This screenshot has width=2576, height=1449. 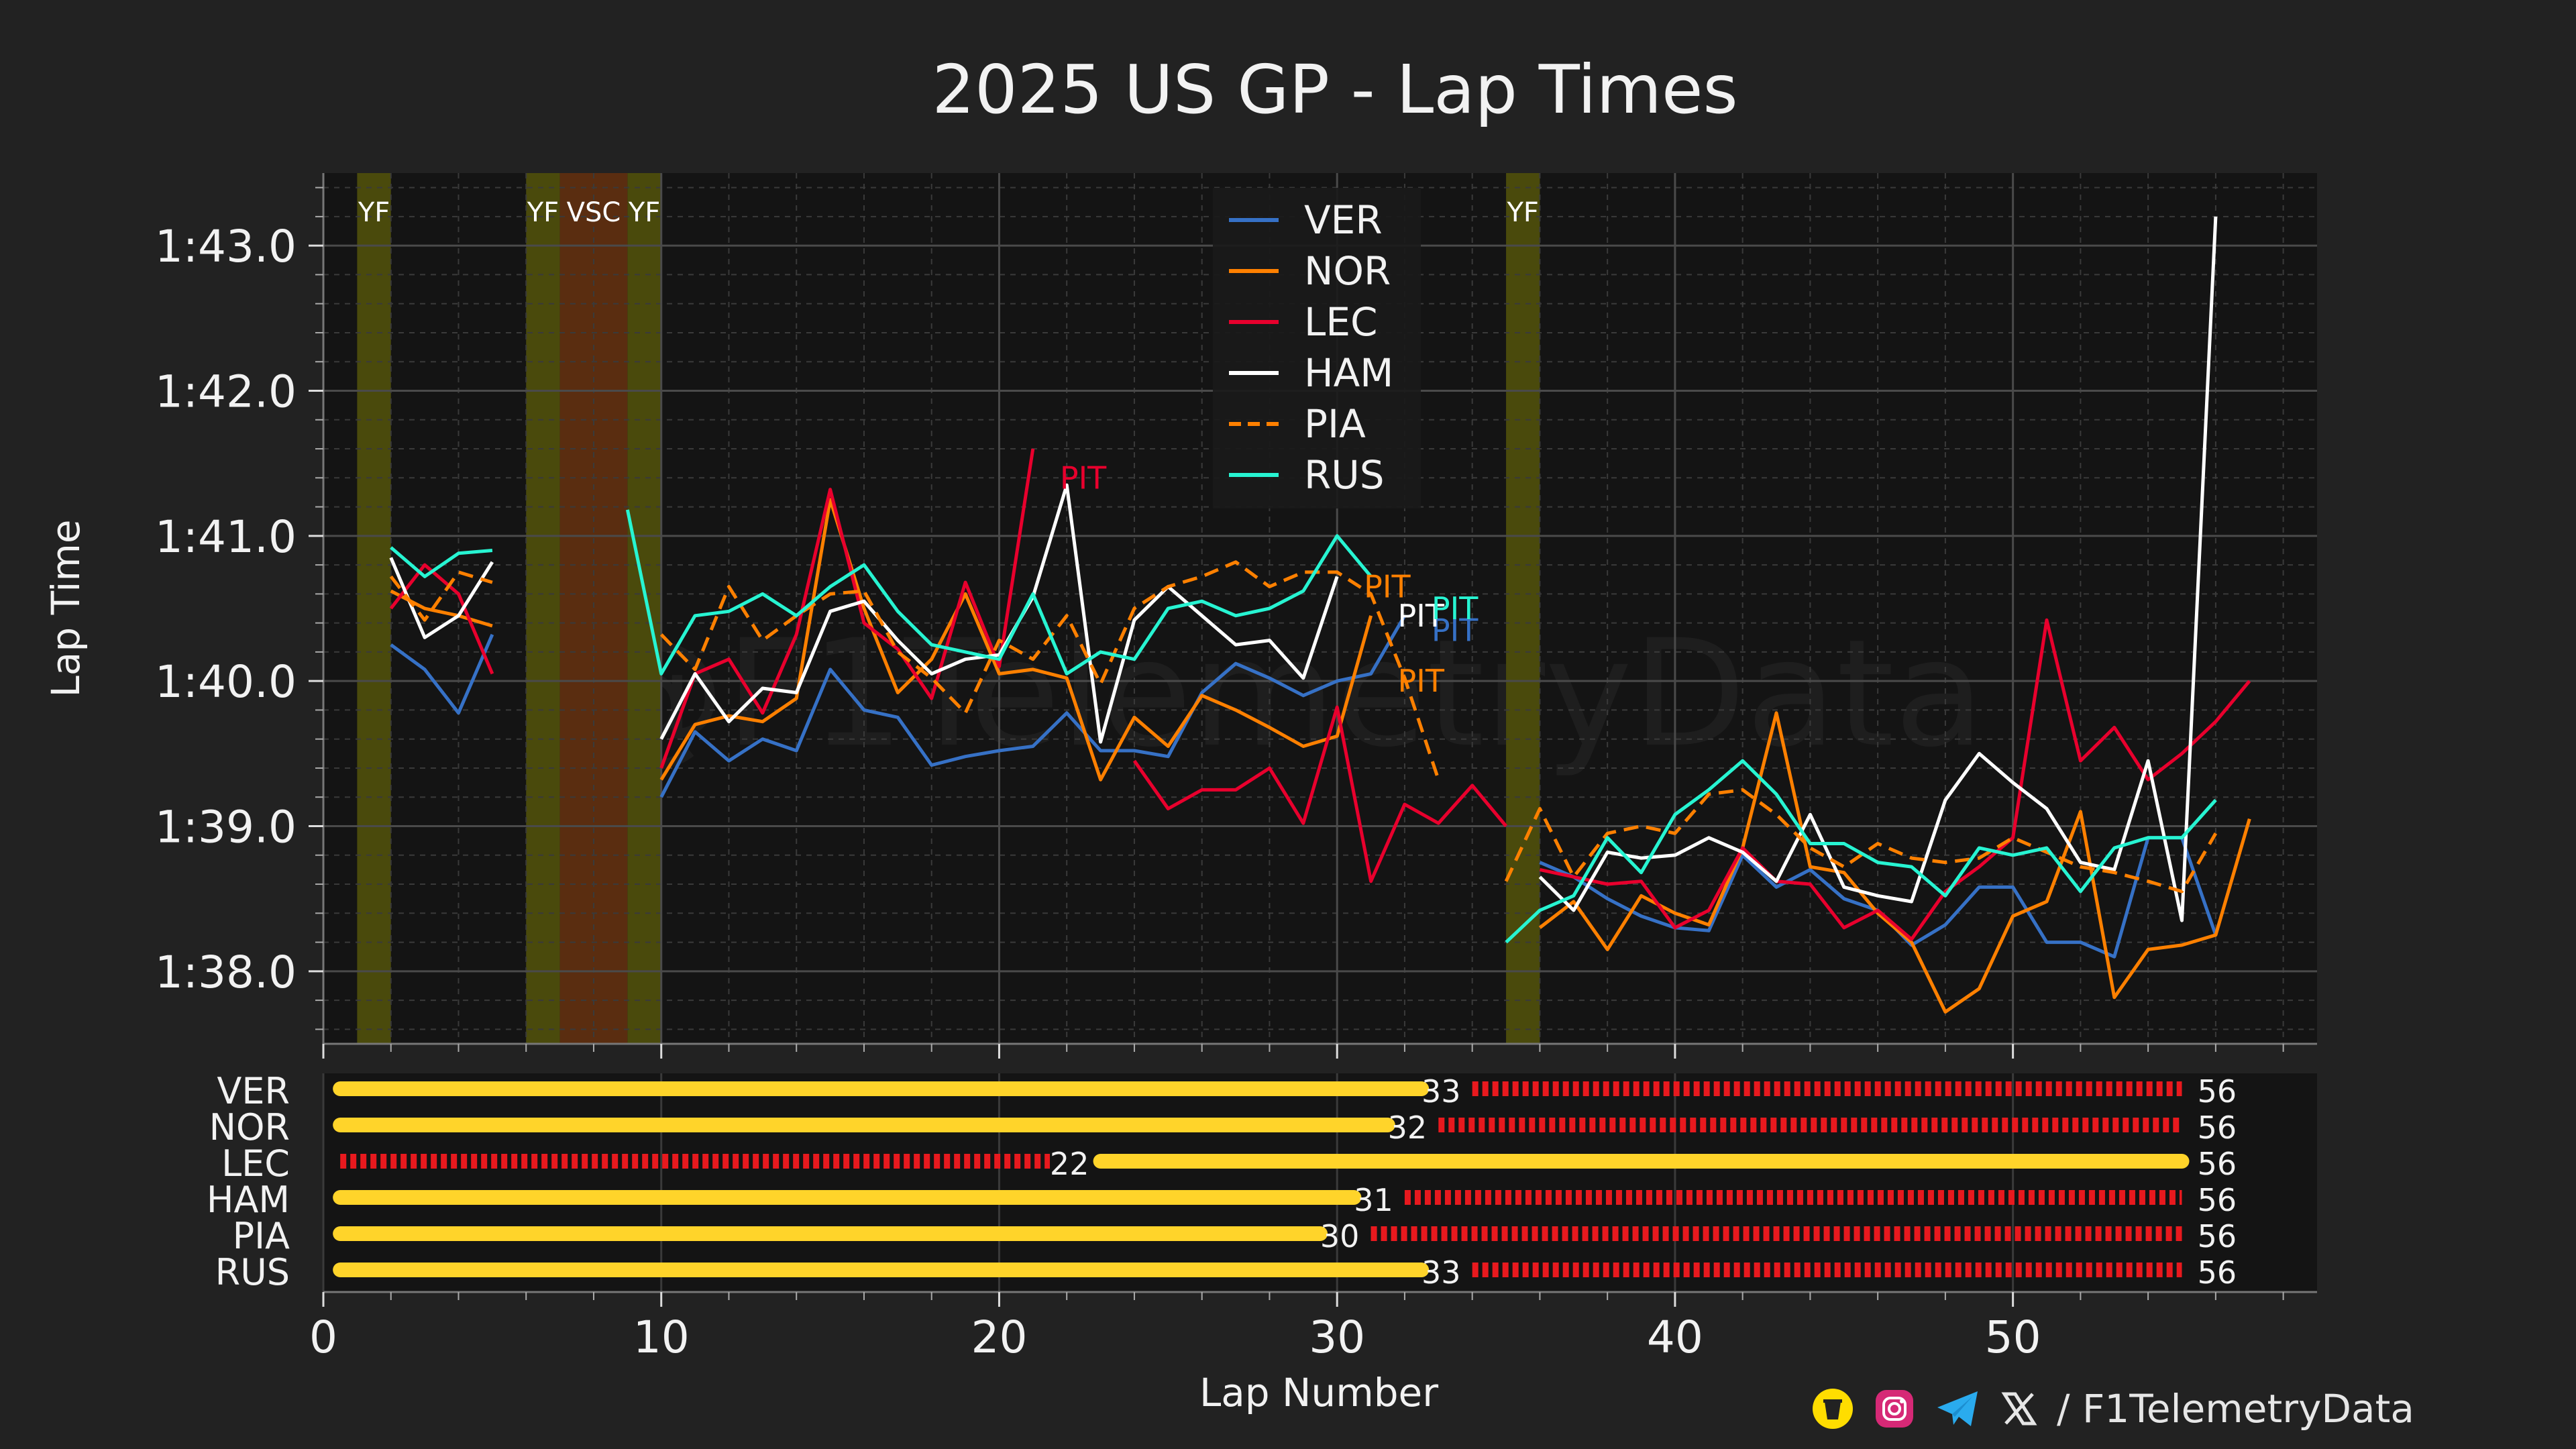 I want to click on pit-label-ham: PIT, so click(x=1421, y=616).